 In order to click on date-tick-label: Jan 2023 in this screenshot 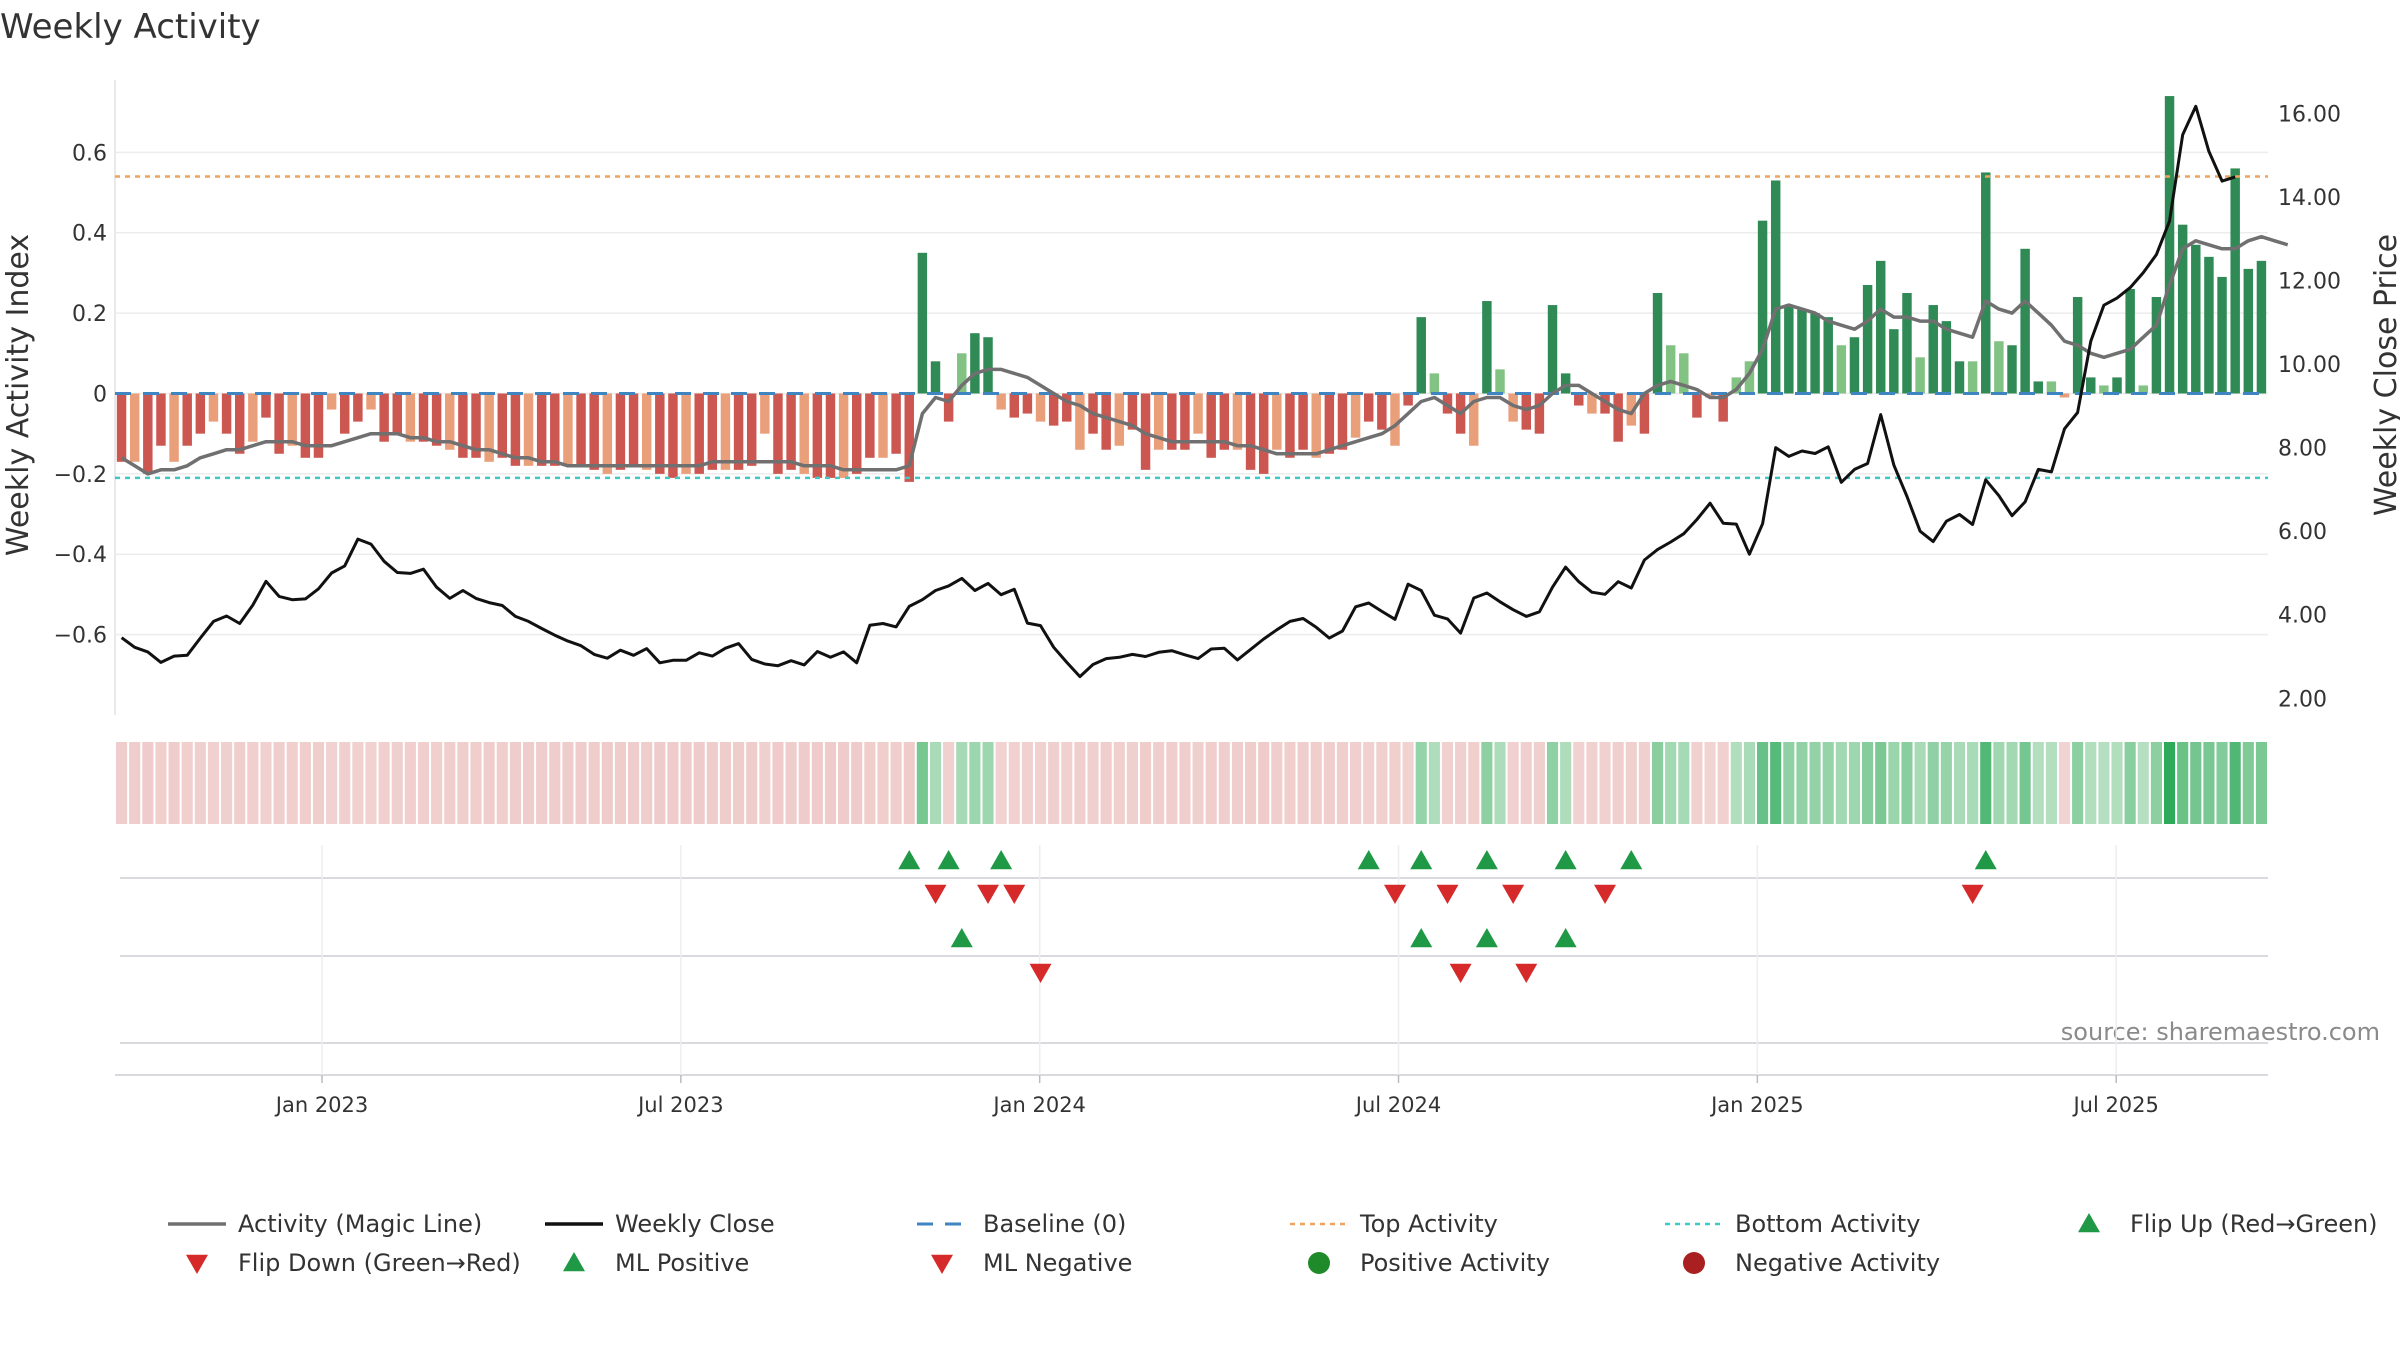, I will do `click(321, 1105)`.